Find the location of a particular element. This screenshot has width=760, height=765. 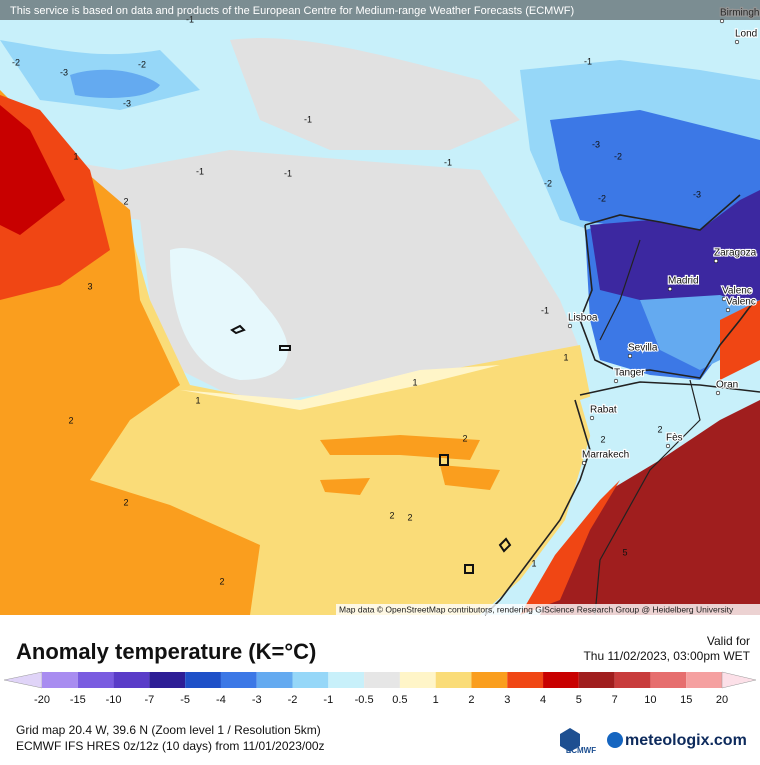

ecmwf-icon is located at coordinates (570, 740).